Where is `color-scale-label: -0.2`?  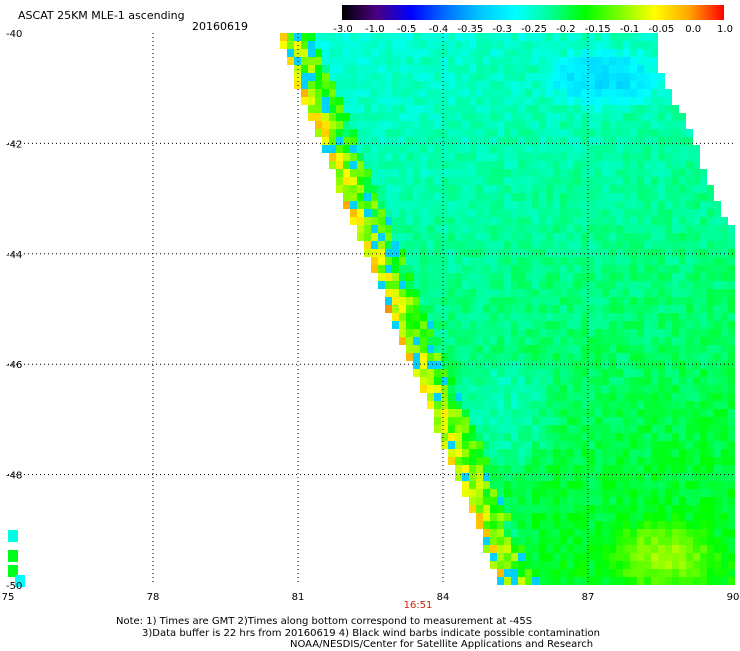
color-scale-label: -0.2 is located at coordinates (566, 29).